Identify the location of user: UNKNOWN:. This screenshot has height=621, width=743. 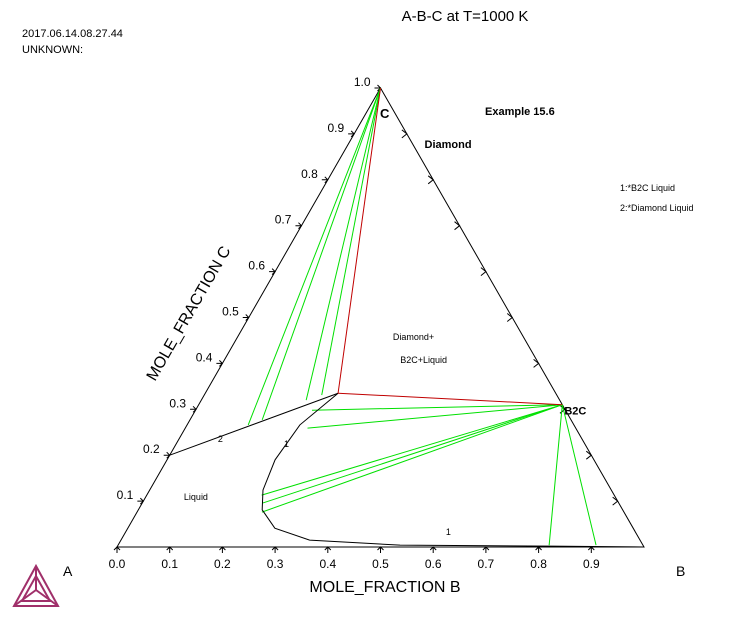
(52, 50).